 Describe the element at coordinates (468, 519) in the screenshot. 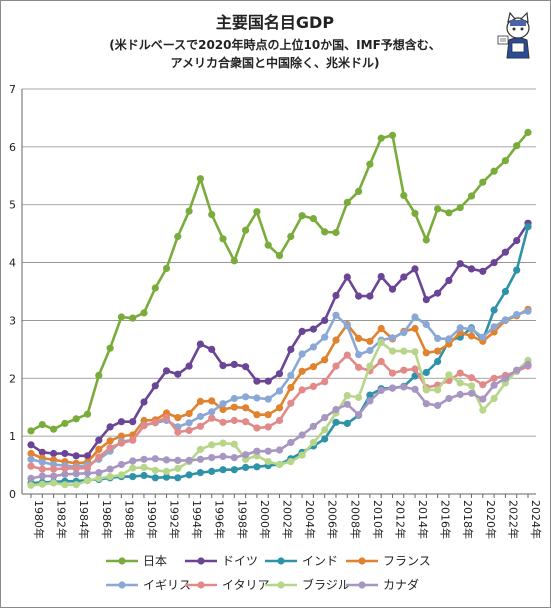

I see `x-tick-label: 2018年` at that location.